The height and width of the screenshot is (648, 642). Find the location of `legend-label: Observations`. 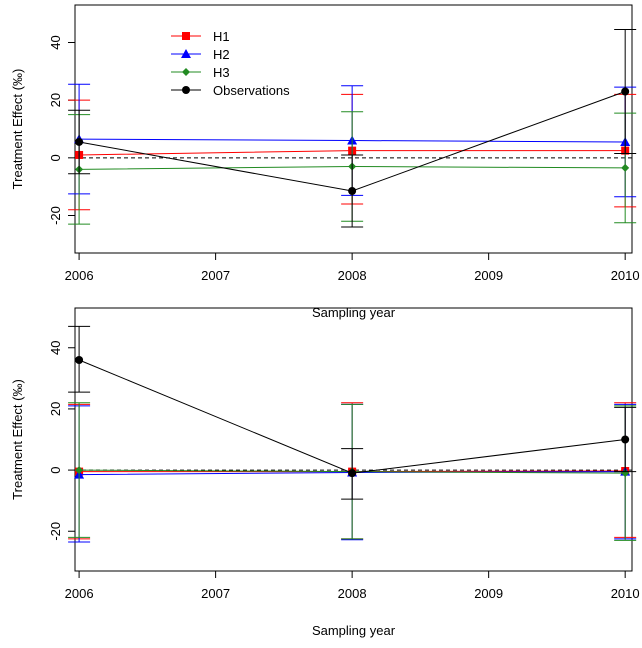

legend-label: Observations is located at coordinates (251, 90).